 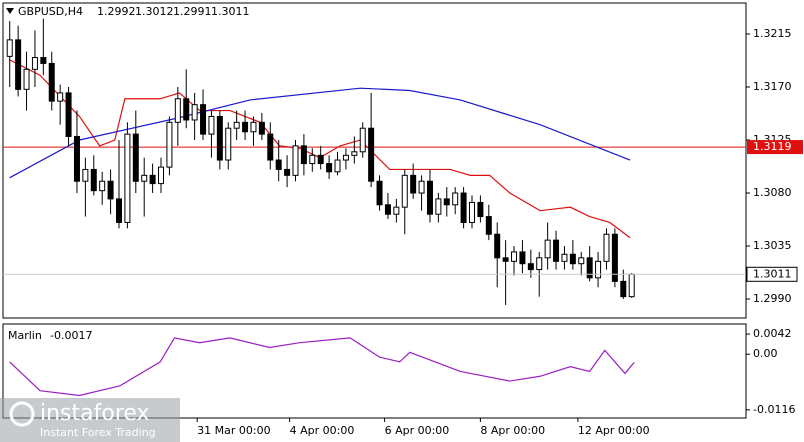 I want to click on y-tick-label: 1.3080, so click(x=772, y=192).